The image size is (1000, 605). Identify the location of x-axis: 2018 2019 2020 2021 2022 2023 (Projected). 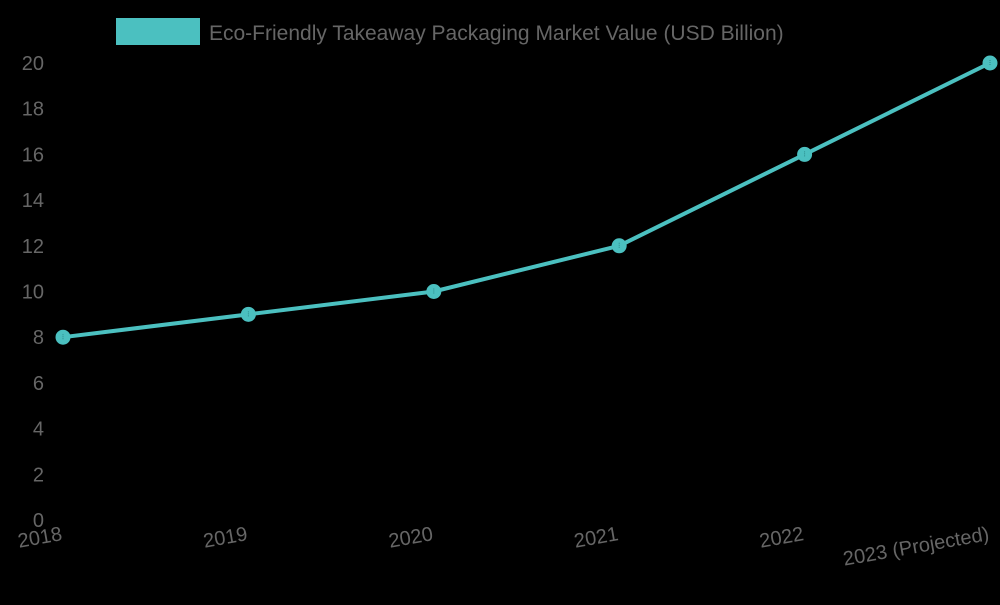
(503, 546).